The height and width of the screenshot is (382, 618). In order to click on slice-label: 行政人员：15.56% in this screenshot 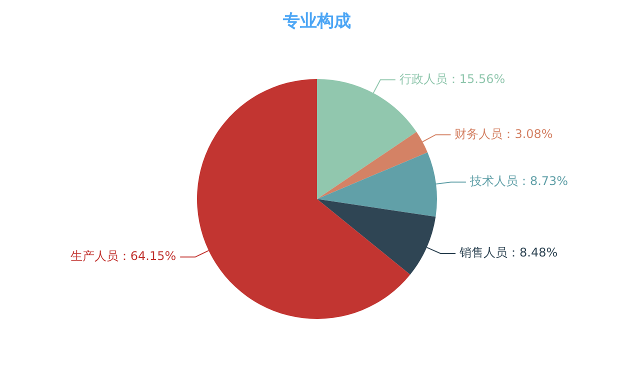, I will do `click(452, 79)`.